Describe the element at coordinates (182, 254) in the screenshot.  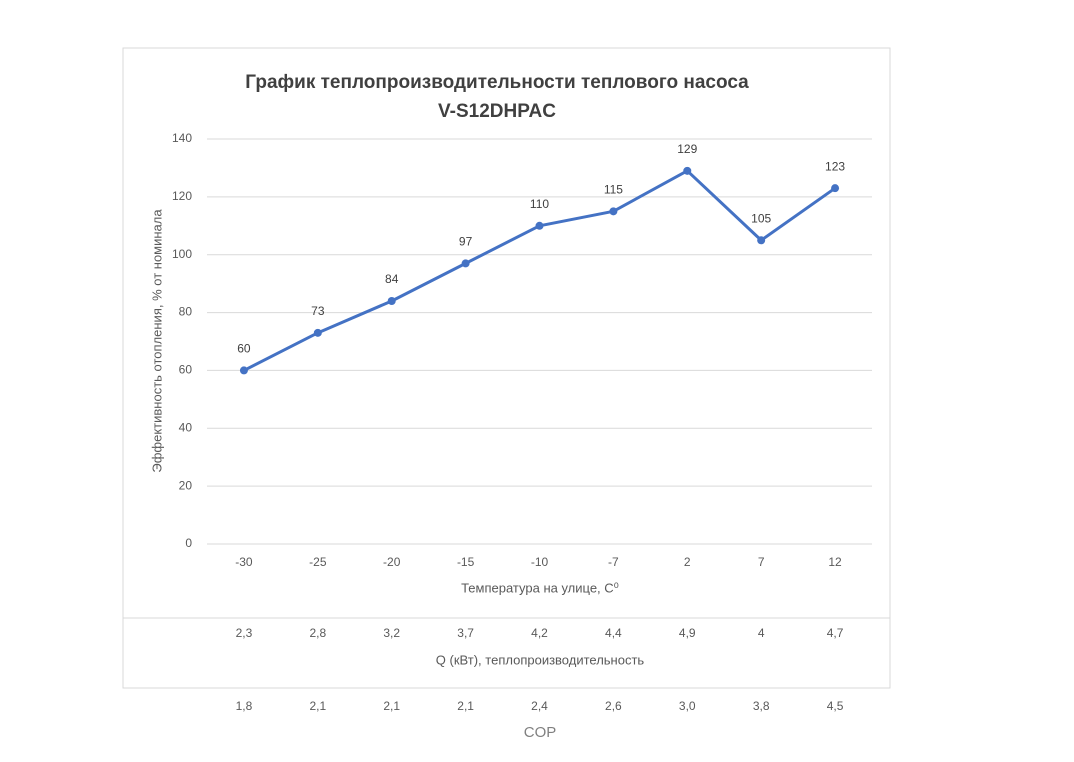
I see `y-tick-label: 100` at that location.